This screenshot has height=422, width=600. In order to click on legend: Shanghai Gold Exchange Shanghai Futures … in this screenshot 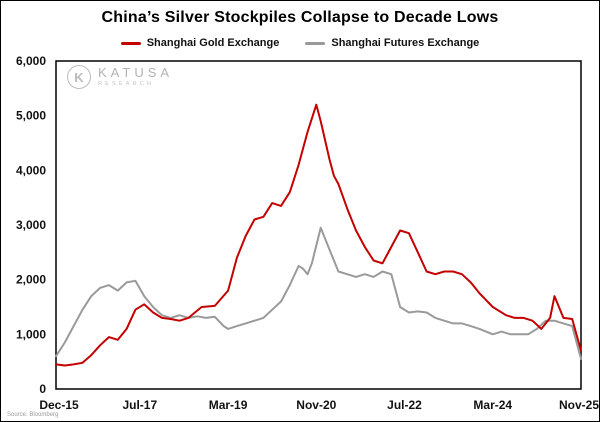, I will do `click(300, 43)`.